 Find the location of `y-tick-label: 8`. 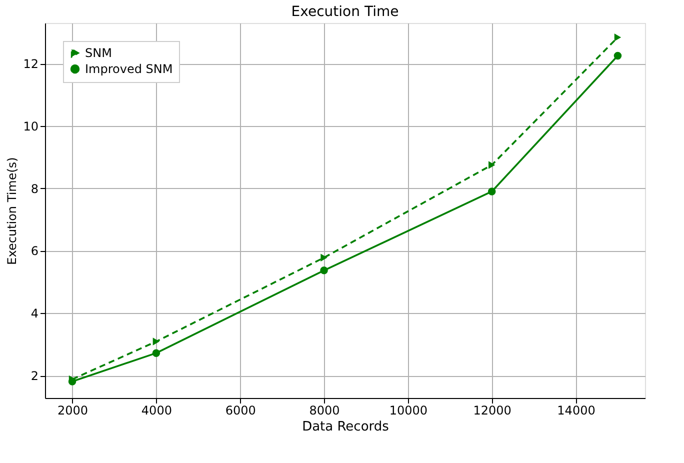

y-tick-label: 8 is located at coordinates (34, 189).